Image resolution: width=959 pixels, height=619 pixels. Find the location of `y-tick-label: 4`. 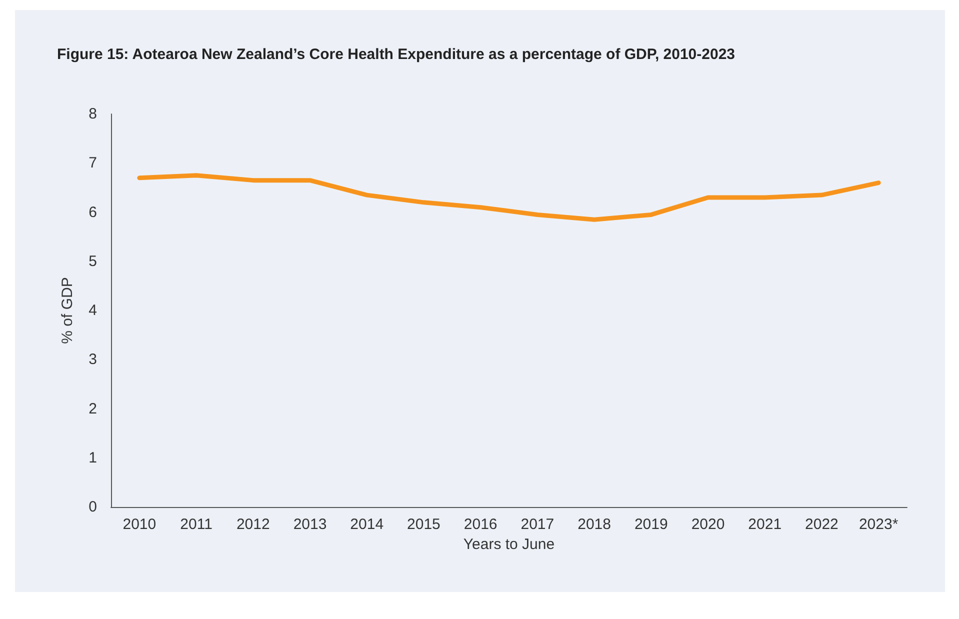

y-tick-label: 4 is located at coordinates (92, 310).